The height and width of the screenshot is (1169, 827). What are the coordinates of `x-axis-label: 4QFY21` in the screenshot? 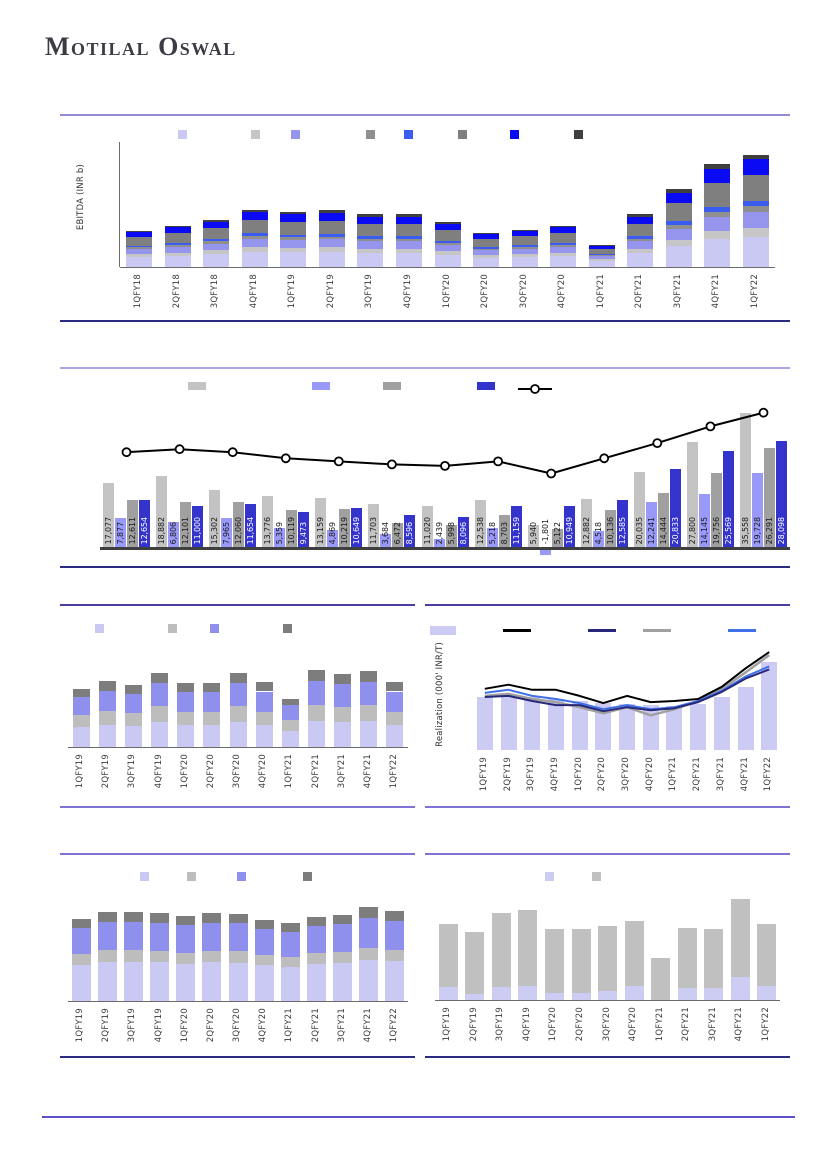 It's located at (367, 771).